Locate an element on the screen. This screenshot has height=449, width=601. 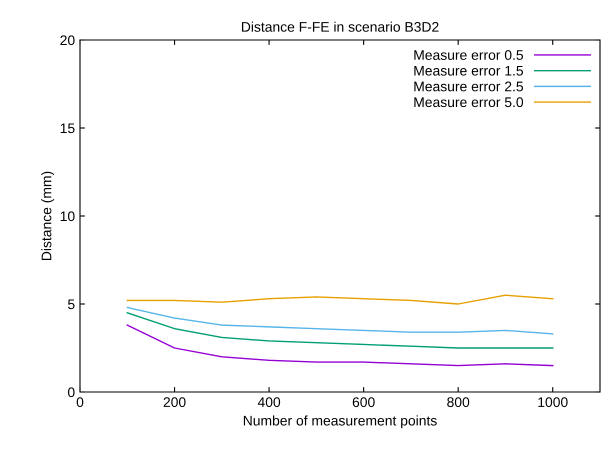
y-tick-label: 0 is located at coordinates (71, 392).